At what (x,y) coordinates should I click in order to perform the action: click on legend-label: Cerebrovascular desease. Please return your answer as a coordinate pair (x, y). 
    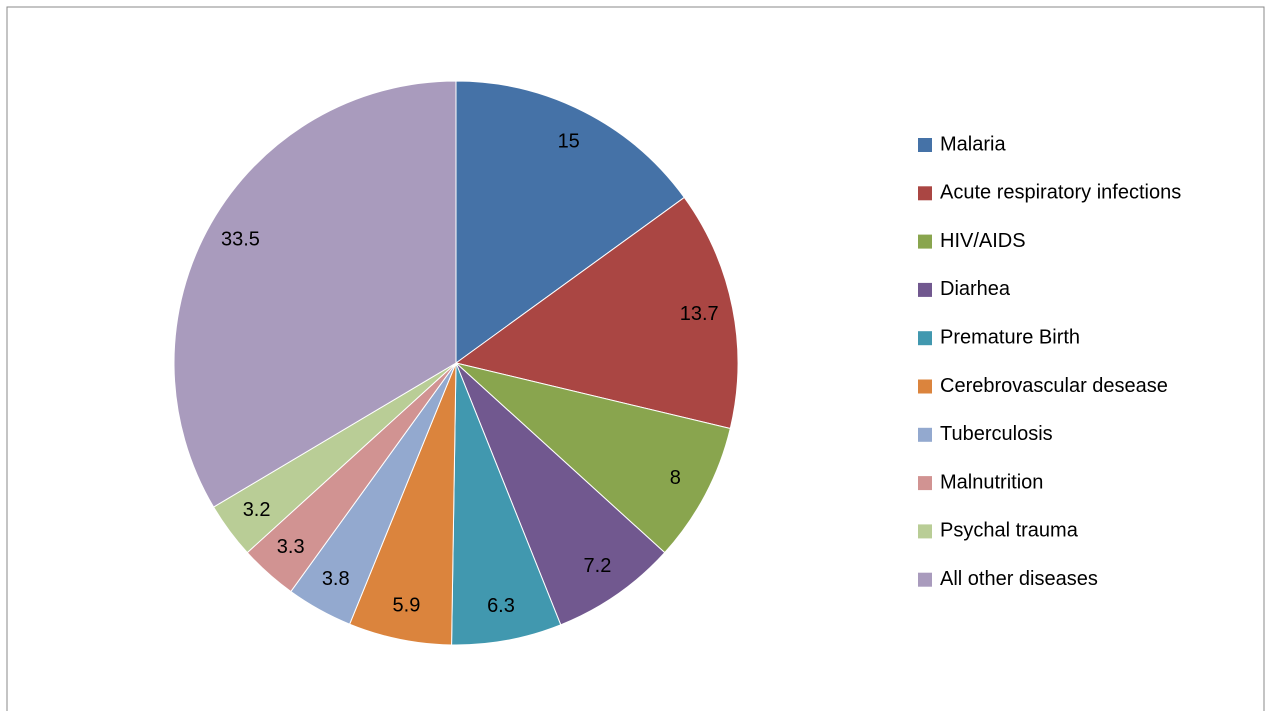
    Looking at the image, I should click on (1054, 386).